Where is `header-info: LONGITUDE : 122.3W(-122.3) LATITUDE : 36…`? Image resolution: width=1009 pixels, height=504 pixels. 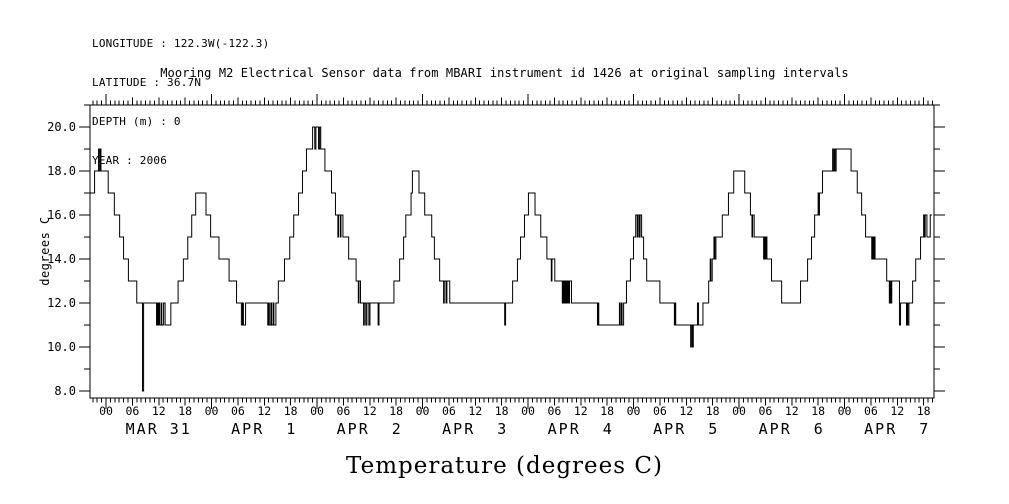 header-info: LONGITUDE : 122.3W(-122.3) LATITUDE : 36… is located at coordinates (180, 95).